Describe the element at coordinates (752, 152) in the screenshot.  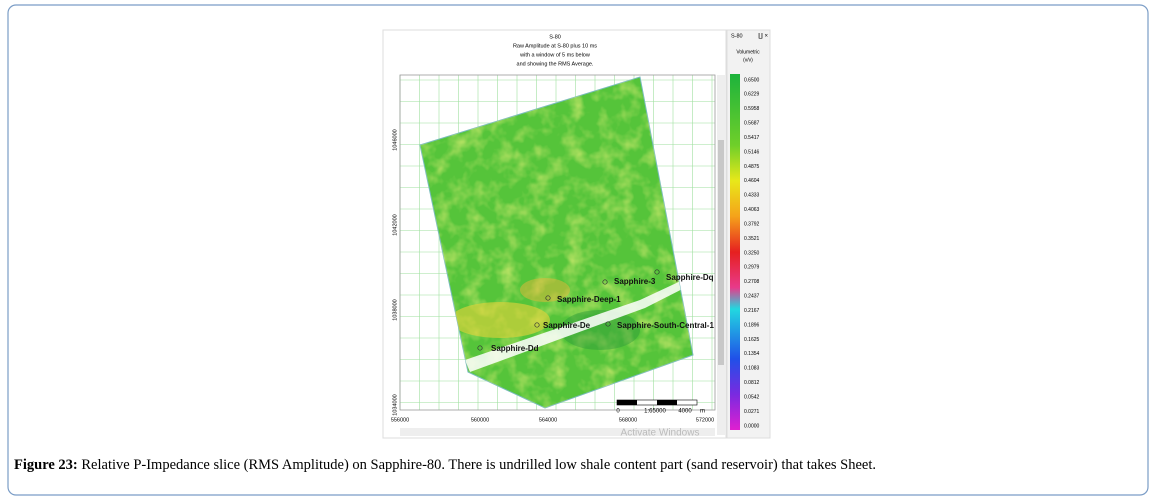
I see `colorbar-label: 0.5146` at that location.